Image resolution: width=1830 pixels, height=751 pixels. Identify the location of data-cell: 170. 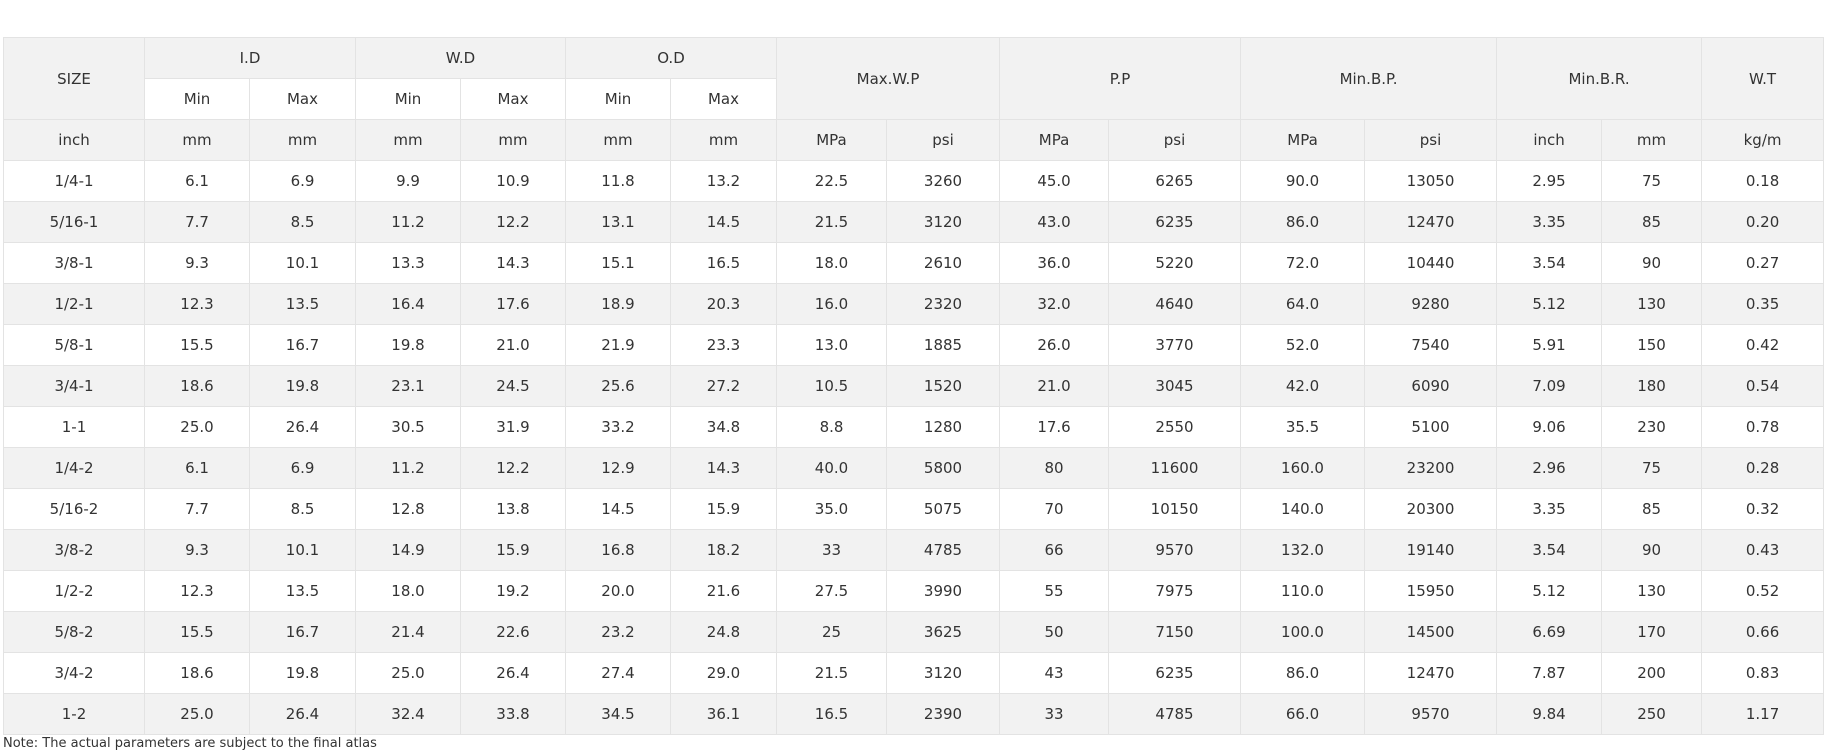
(1652, 632).